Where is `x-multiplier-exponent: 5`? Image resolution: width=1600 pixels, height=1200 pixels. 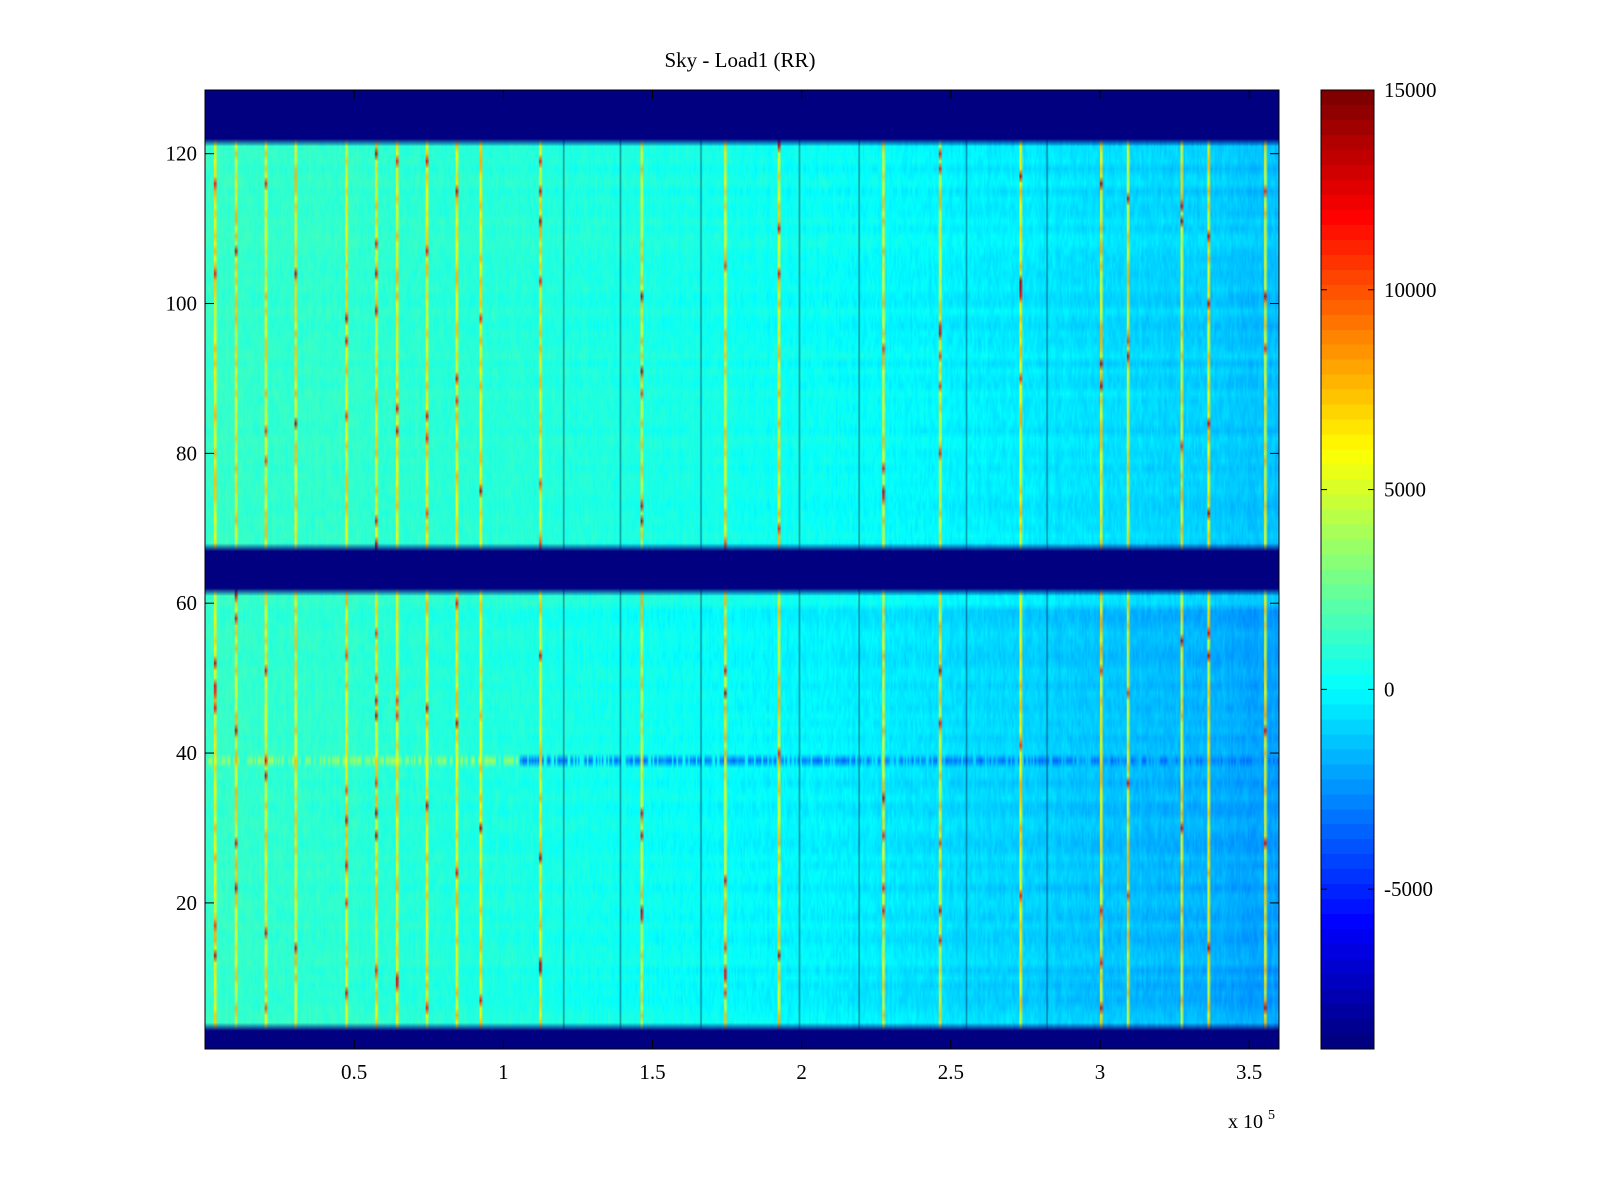
x-multiplier-exponent: 5 is located at coordinates (1271, 1115).